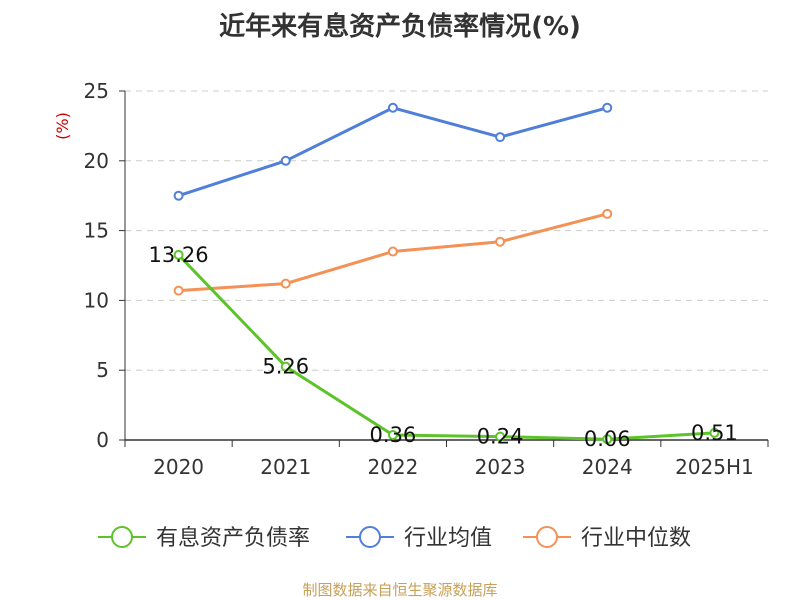 The height and width of the screenshot is (600, 800). I want to click on data-label: 0.24, so click(500, 437).